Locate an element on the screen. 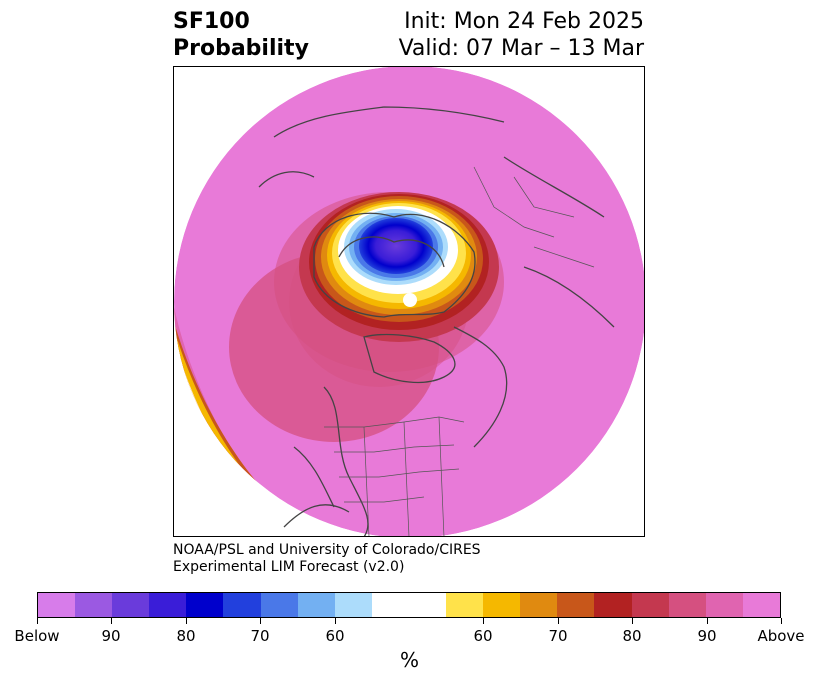 This screenshot has width=819, height=686. map-title: SF100 Probability is located at coordinates (241, 35).